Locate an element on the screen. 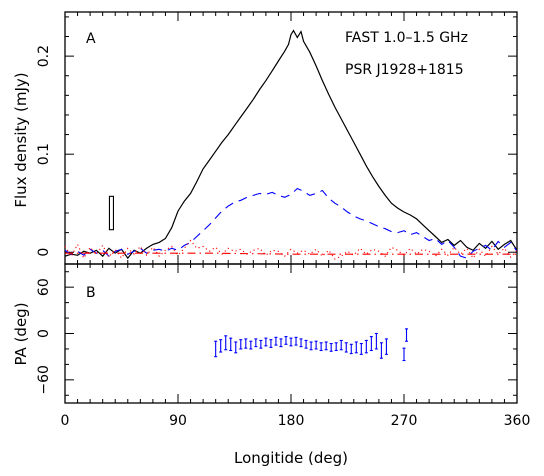 Image resolution: width=544 pixels, height=476 pixels. panel-b-x-tick-label: 180 is located at coordinates (291, 421).